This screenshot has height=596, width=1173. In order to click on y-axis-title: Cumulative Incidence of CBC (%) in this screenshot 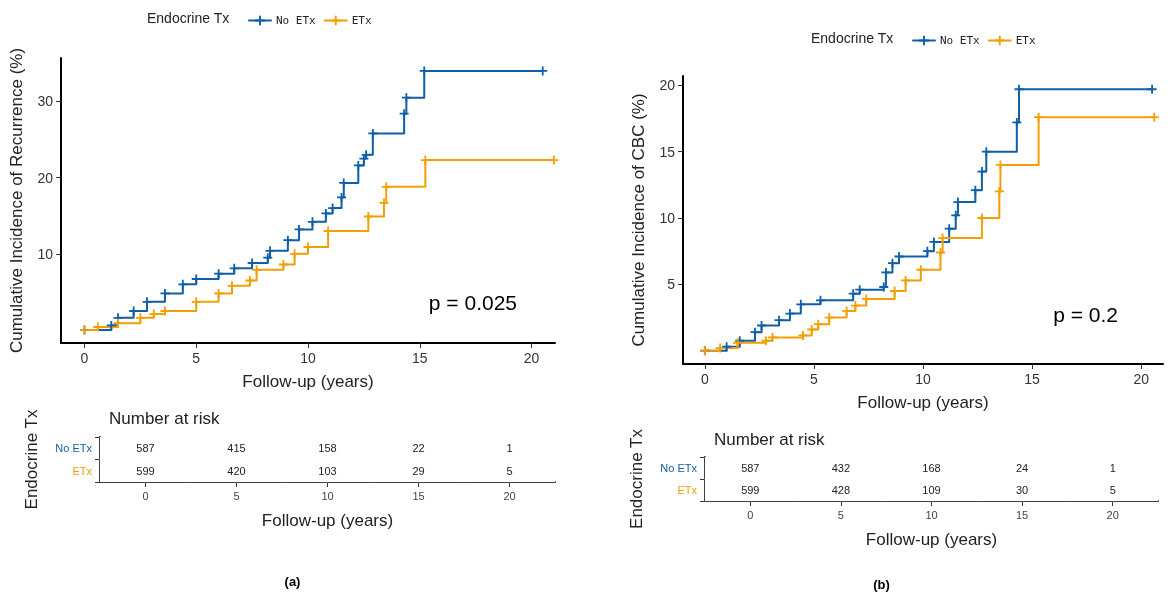, I will do `click(638, 220)`.